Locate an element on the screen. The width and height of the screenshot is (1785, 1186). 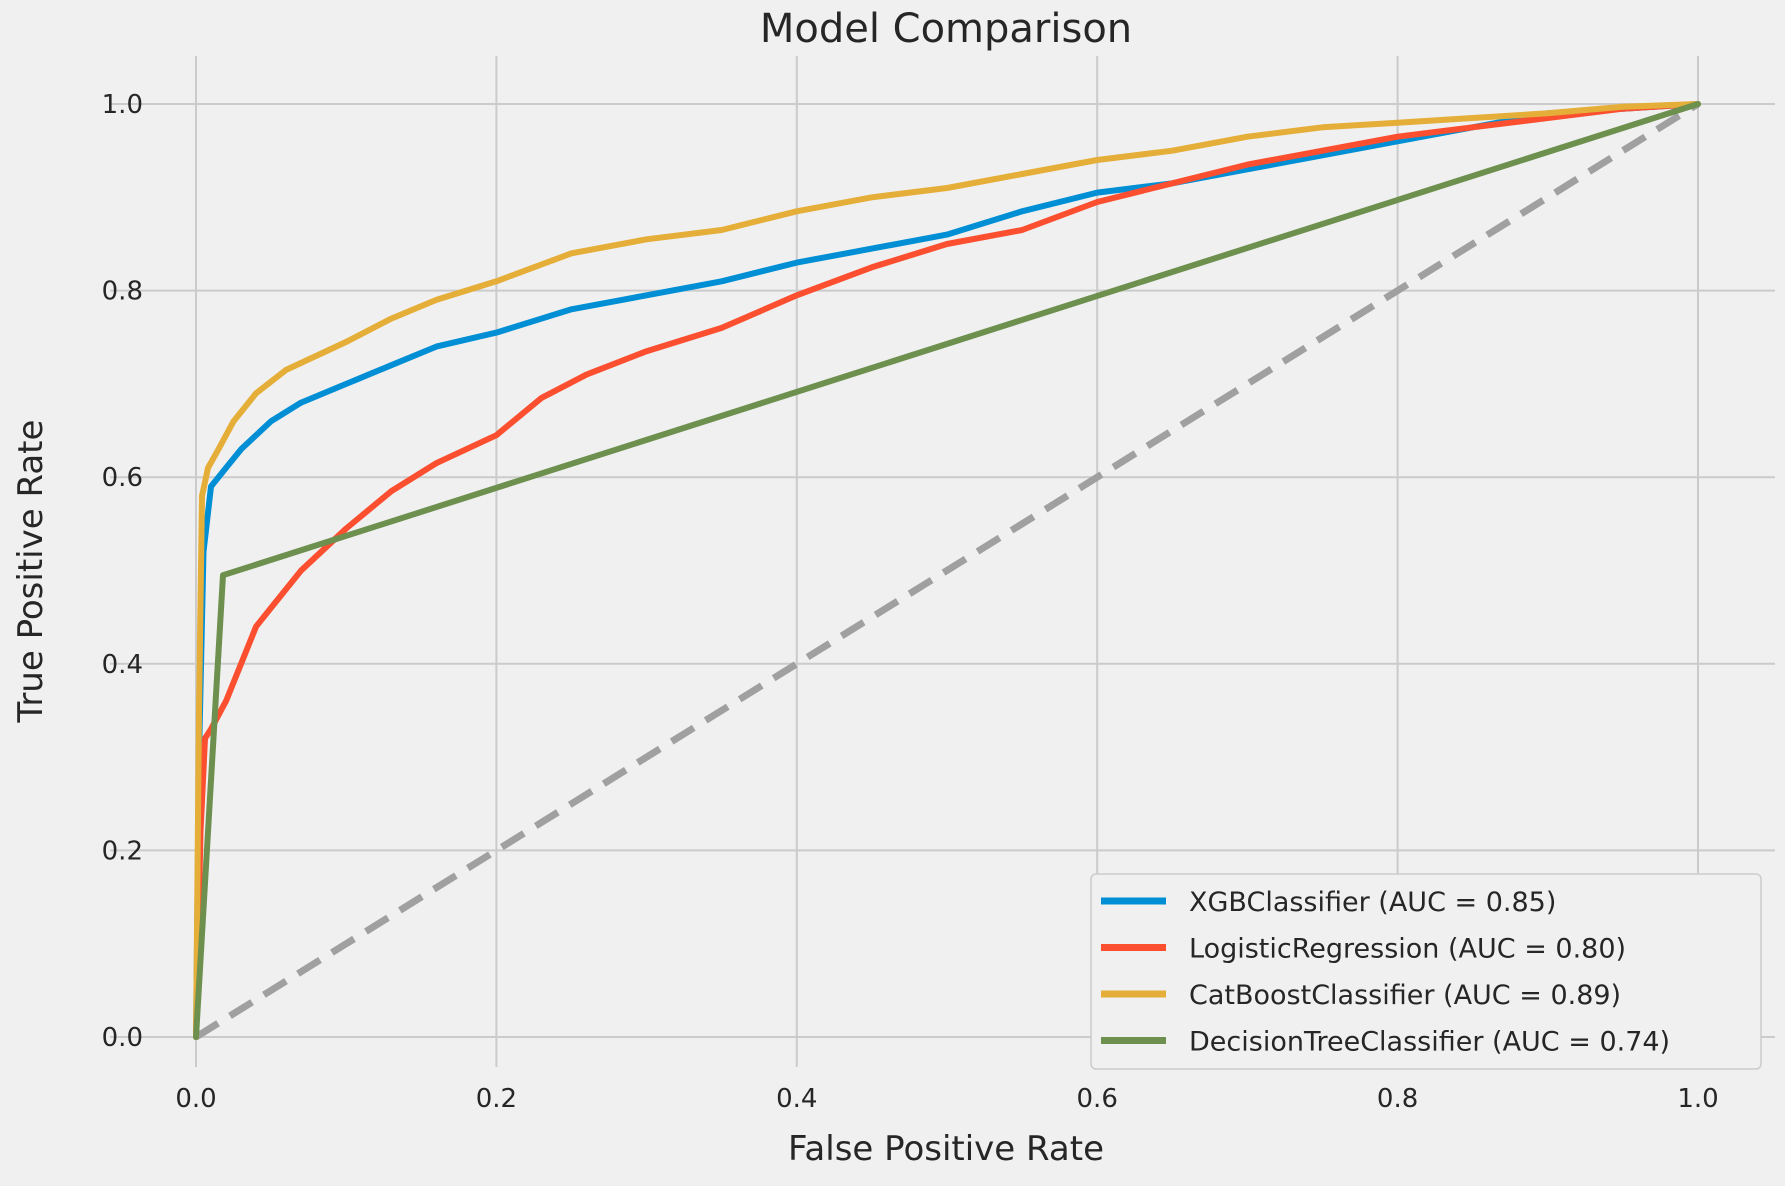
x-tick-label: 0.8 is located at coordinates (1397, 1099).